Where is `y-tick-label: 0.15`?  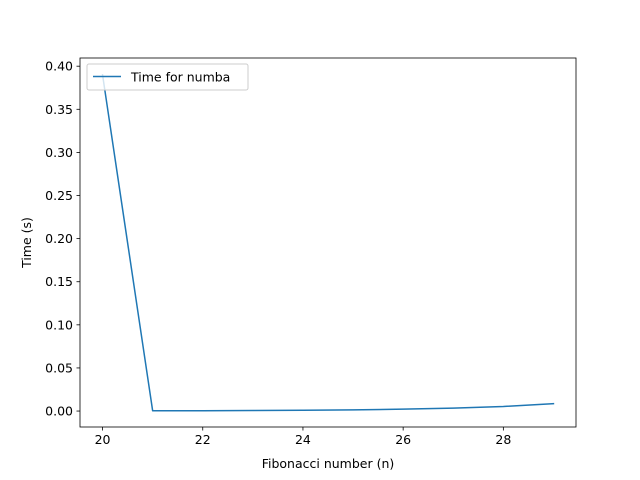
y-tick-label: 0.15 is located at coordinates (59, 281).